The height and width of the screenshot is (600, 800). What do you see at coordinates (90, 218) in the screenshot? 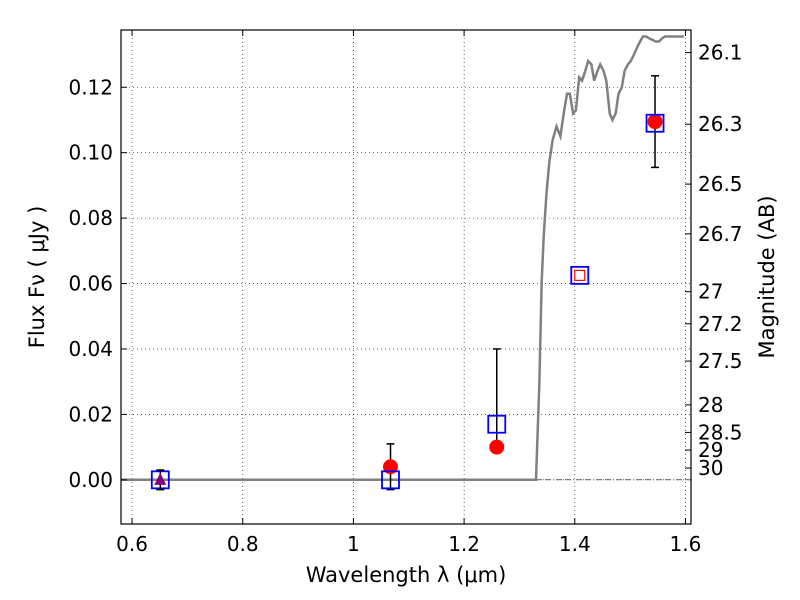
I see `y-tick-label: 0.08` at bounding box center [90, 218].